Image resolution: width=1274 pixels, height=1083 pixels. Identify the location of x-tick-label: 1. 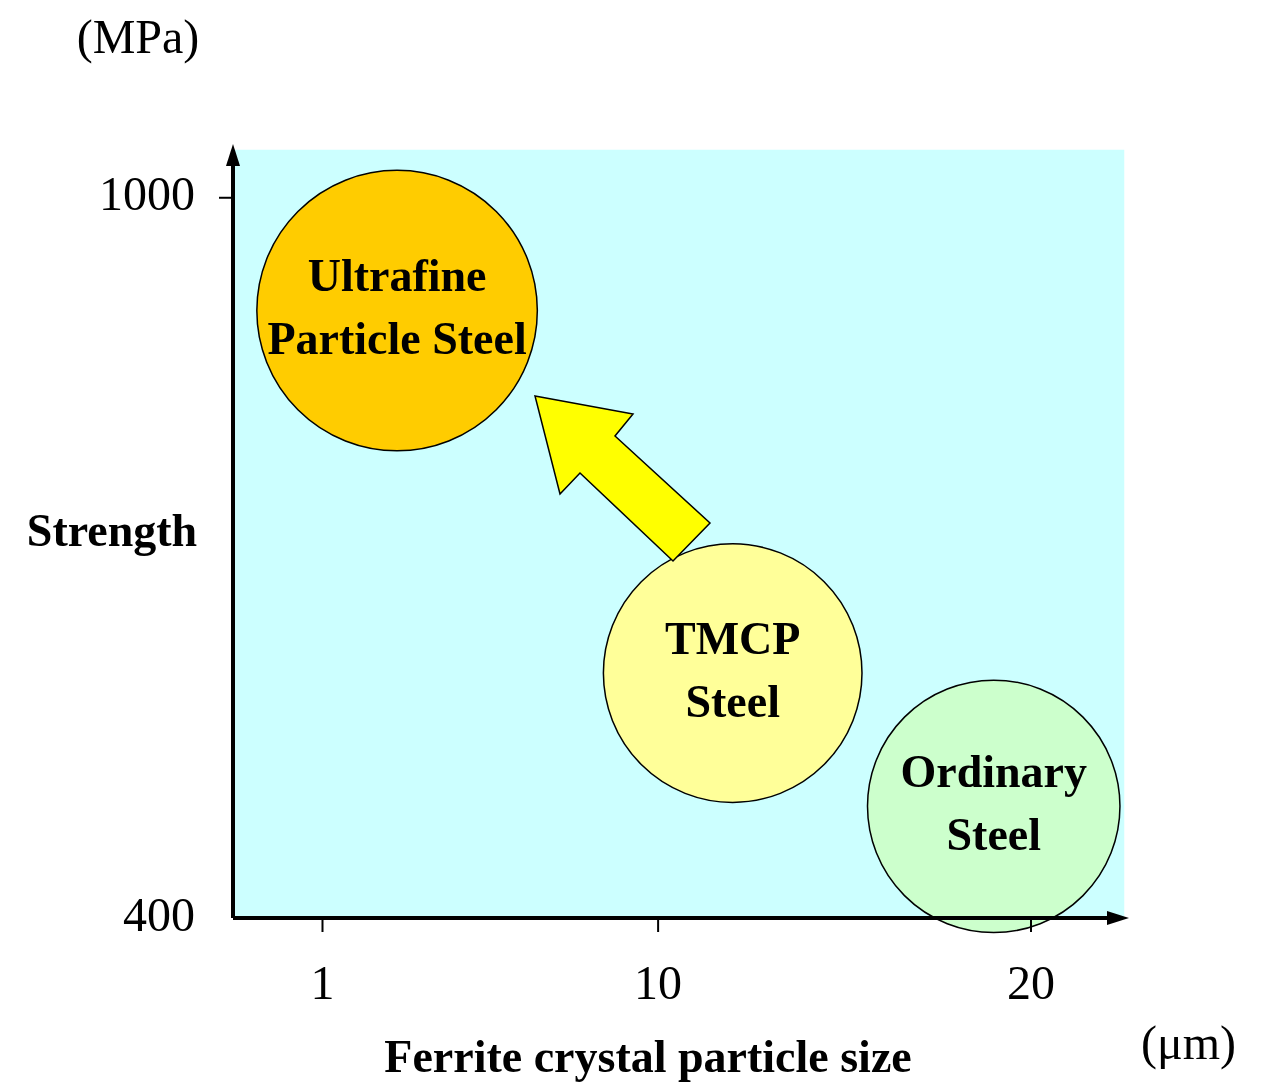
(322, 982).